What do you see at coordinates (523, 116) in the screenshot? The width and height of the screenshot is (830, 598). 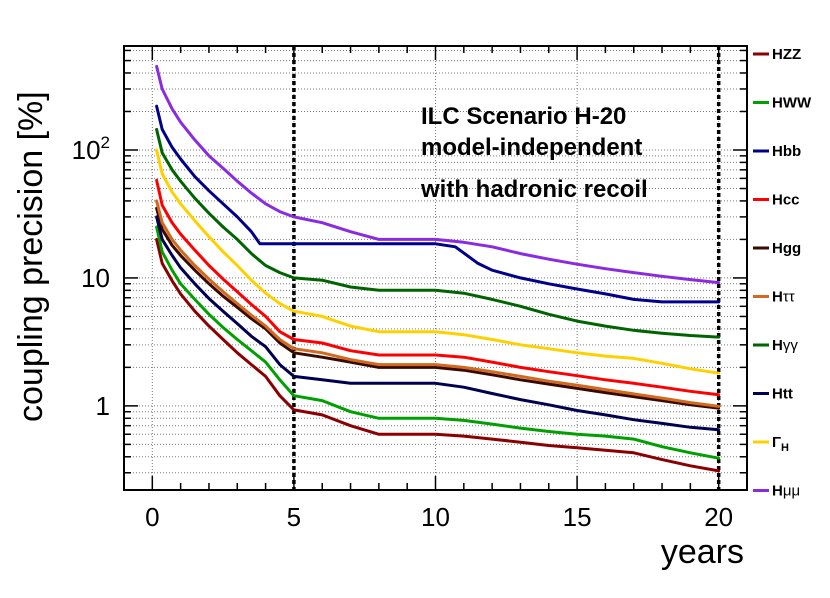 I see `annotation-line-1: ILC Scenario H-20` at bounding box center [523, 116].